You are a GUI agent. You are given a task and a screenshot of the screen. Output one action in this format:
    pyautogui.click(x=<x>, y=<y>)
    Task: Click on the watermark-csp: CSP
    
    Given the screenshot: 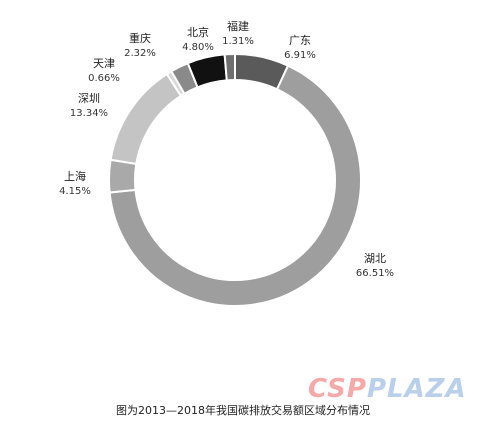 What is the action you would take?
    pyautogui.click(x=337, y=389)
    